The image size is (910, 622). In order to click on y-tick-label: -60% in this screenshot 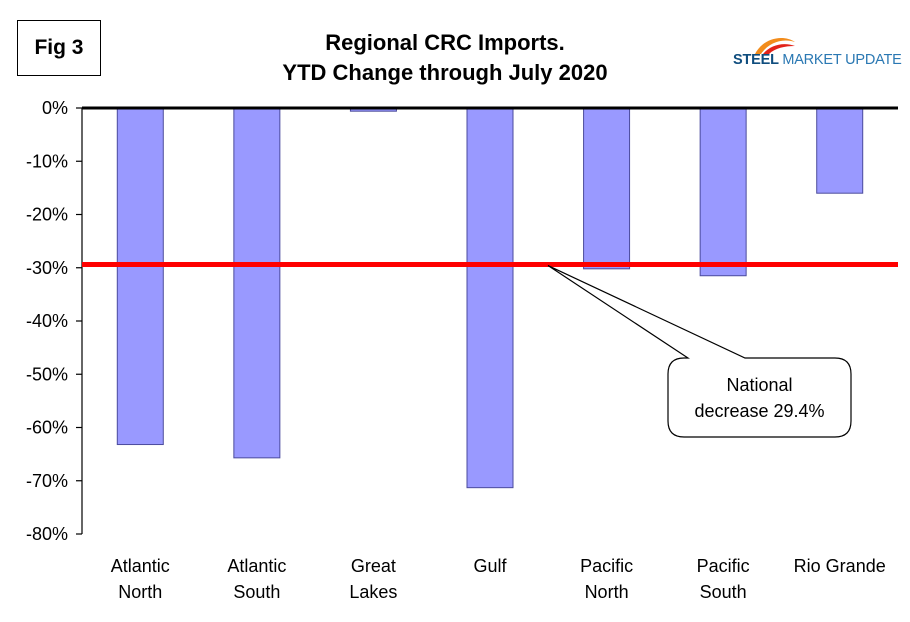, I will do `click(47, 428)`.